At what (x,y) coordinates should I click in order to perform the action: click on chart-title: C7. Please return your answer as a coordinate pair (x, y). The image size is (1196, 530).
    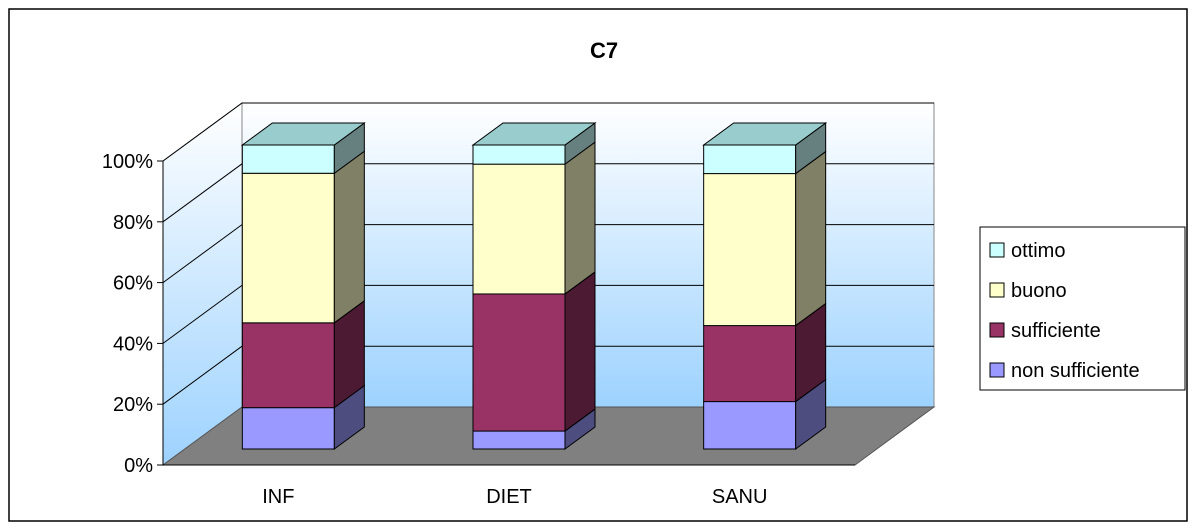
    Looking at the image, I should click on (604, 50).